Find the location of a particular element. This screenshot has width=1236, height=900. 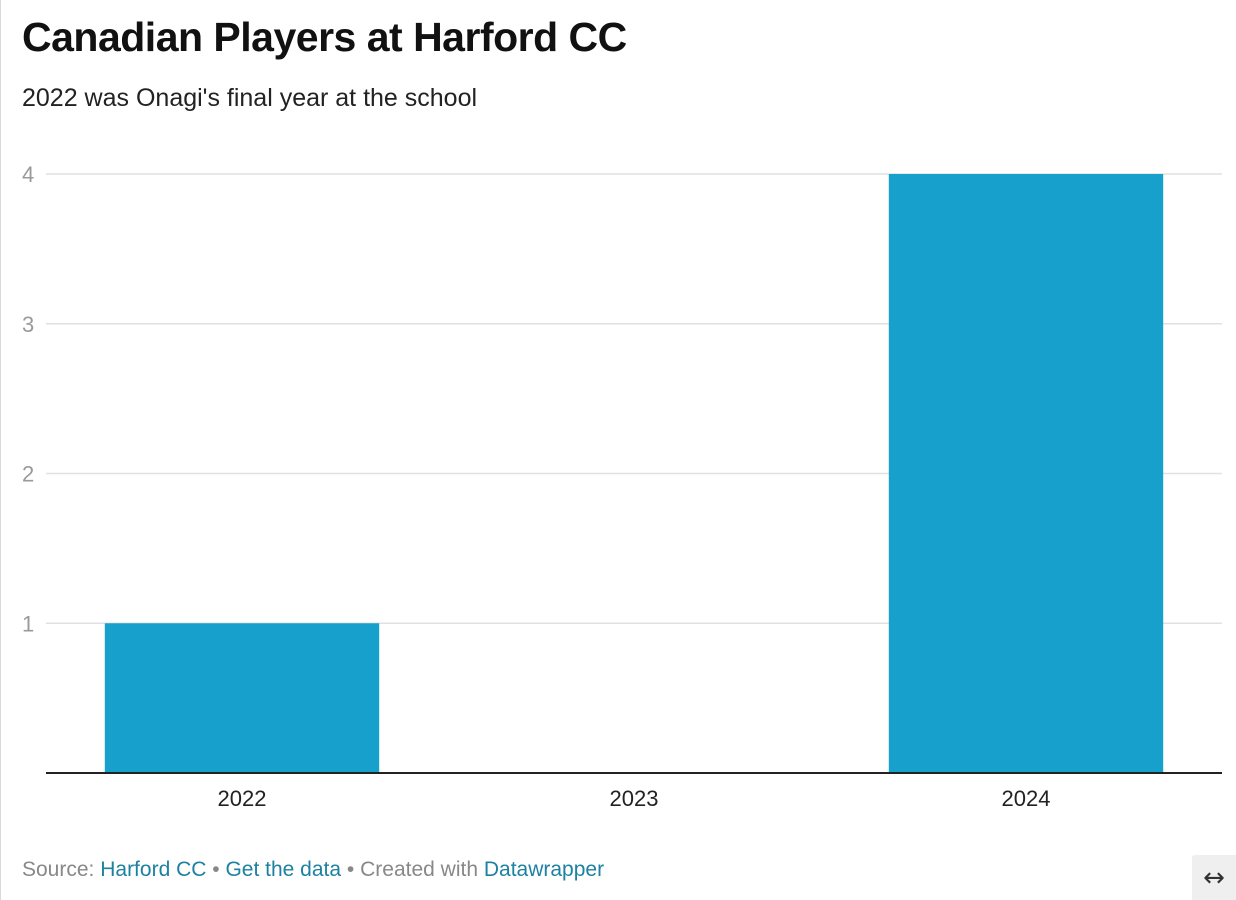

x-axis-tick-labels: 2022 2023 2024 is located at coordinates (634, 798).